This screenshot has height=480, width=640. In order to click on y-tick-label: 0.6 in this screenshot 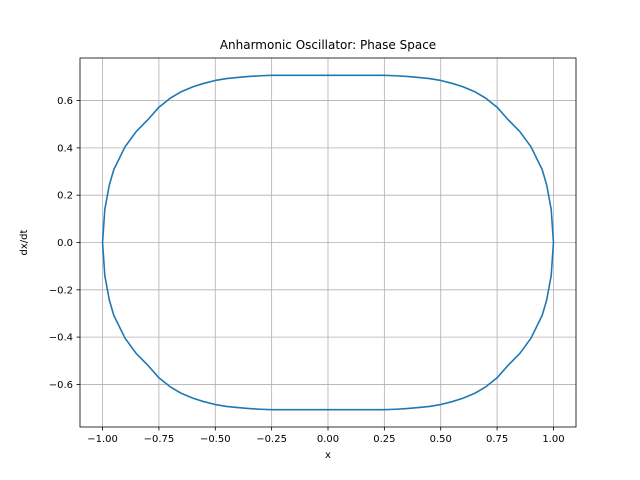, I will do `click(65, 101)`.